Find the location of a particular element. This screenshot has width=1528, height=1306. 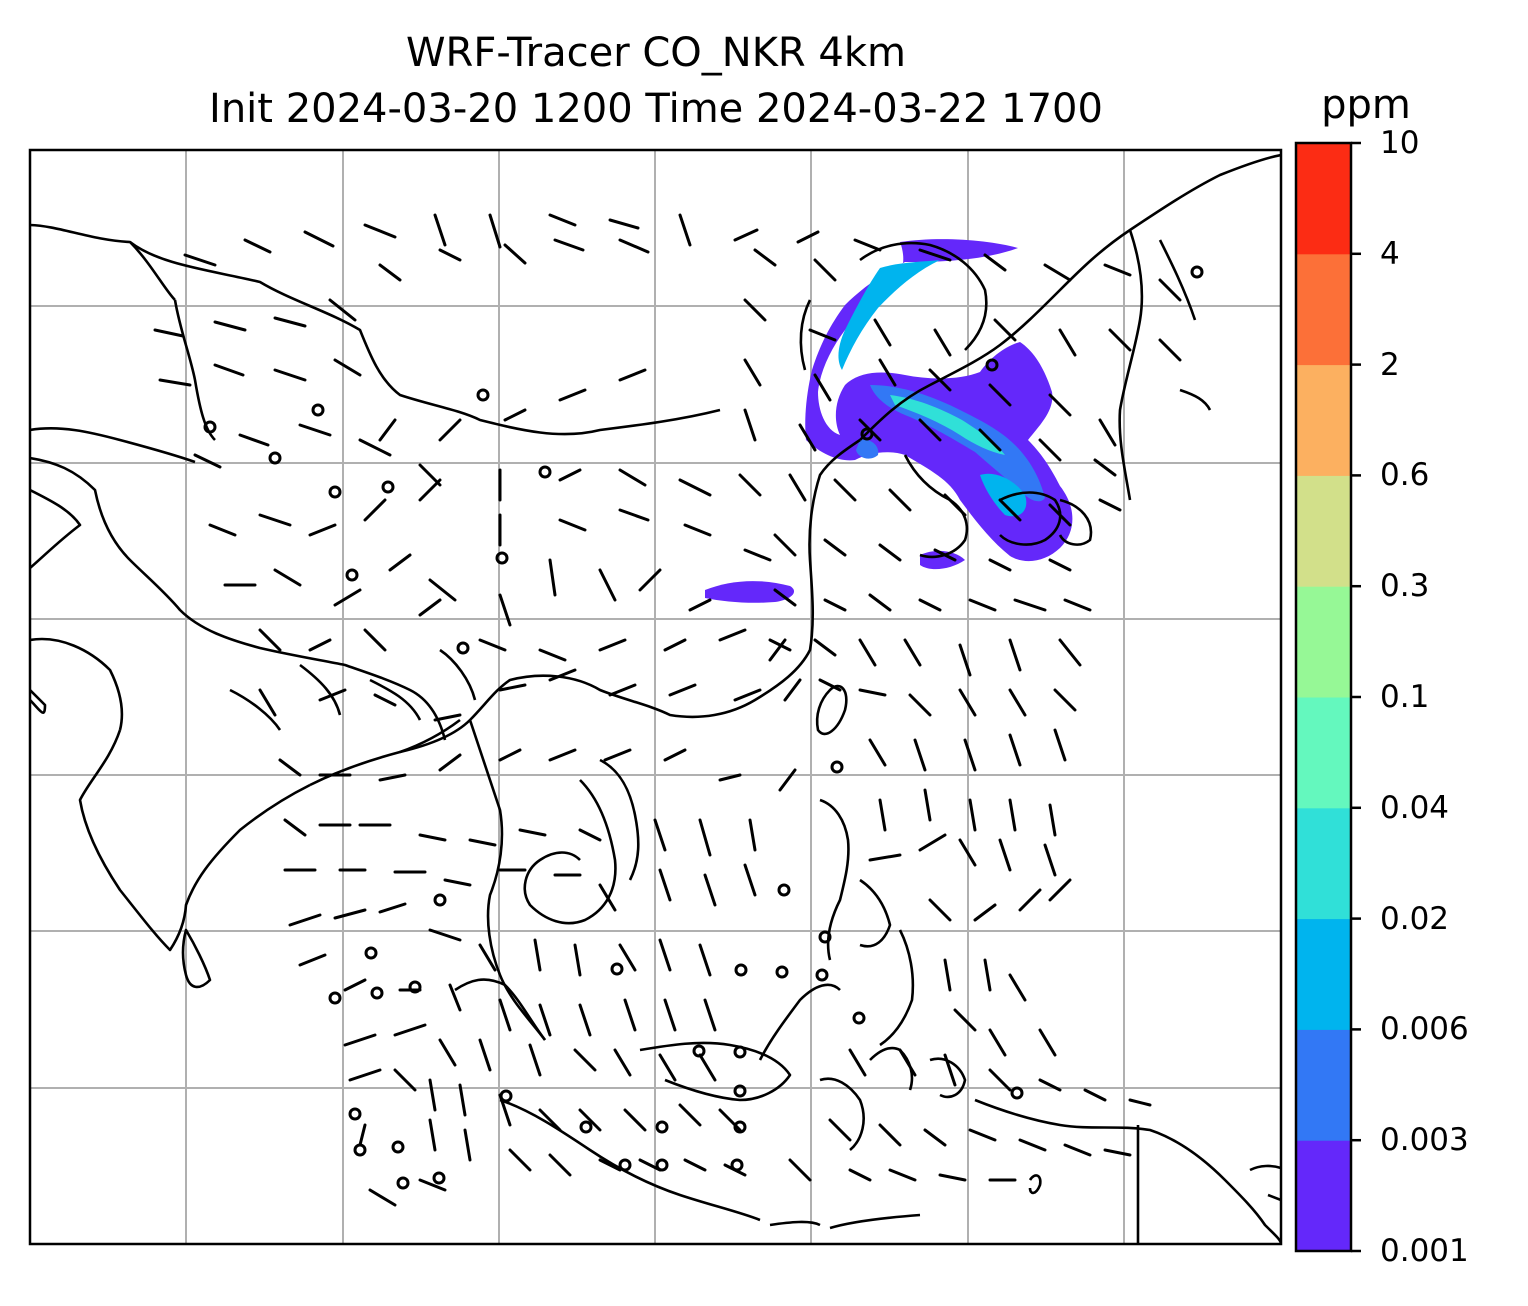

colorbar-tick-label: 0.003 is located at coordinates (1424, 1140).